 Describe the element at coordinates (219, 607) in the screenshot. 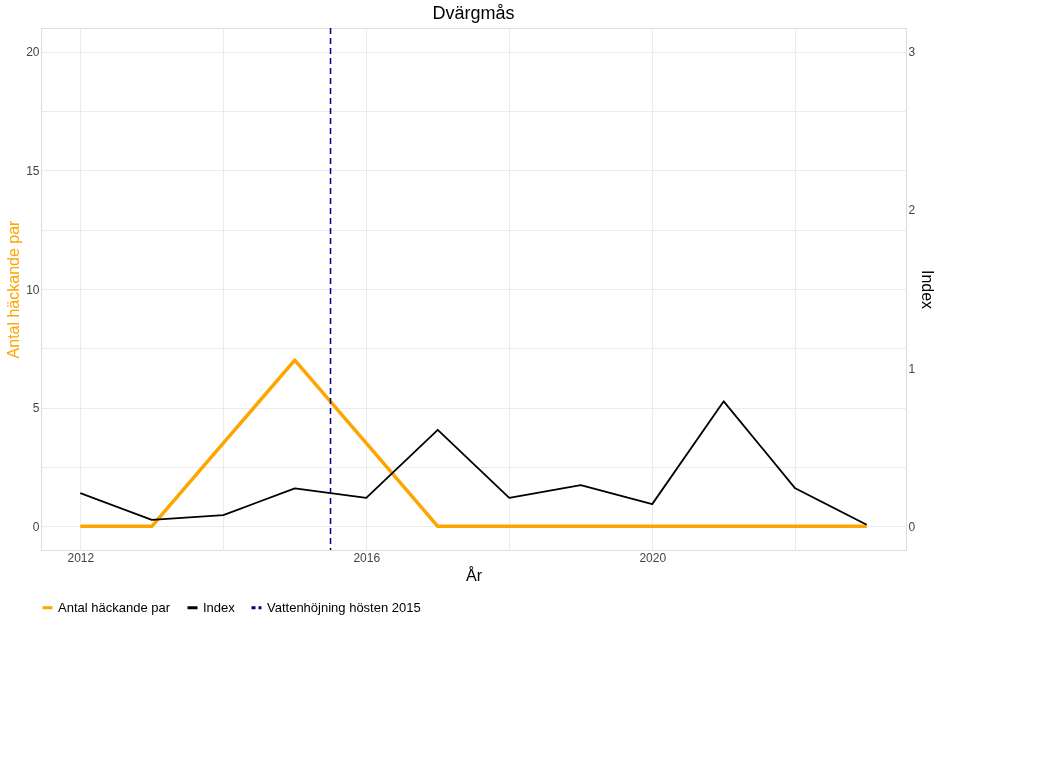

I see `legend-label: Index` at that location.